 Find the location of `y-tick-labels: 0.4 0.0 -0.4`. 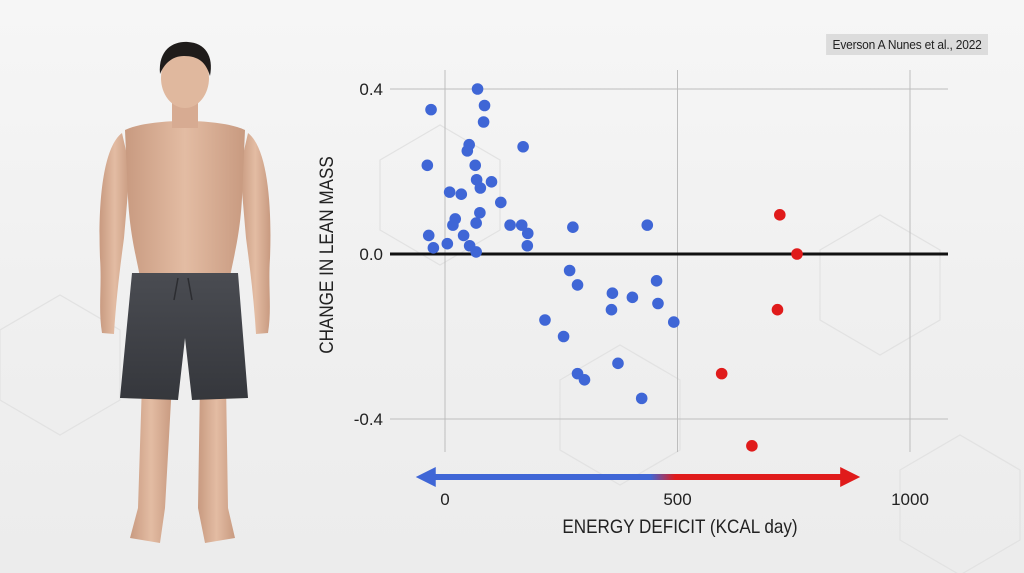

y-tick-labels: 0.4 0.0 -0.4 is located at coordinates (368, 254).